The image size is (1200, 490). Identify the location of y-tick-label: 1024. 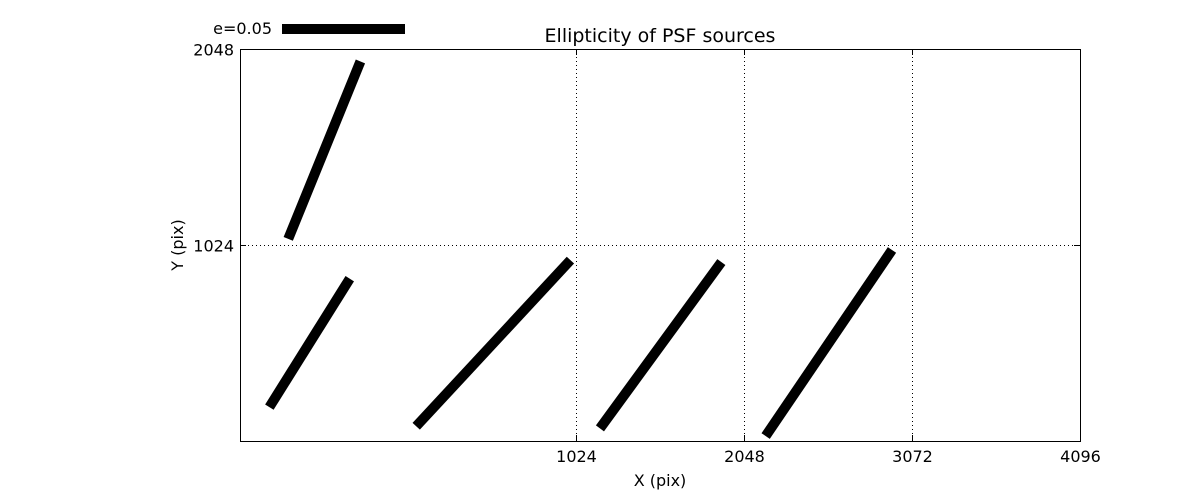
(213, 246).